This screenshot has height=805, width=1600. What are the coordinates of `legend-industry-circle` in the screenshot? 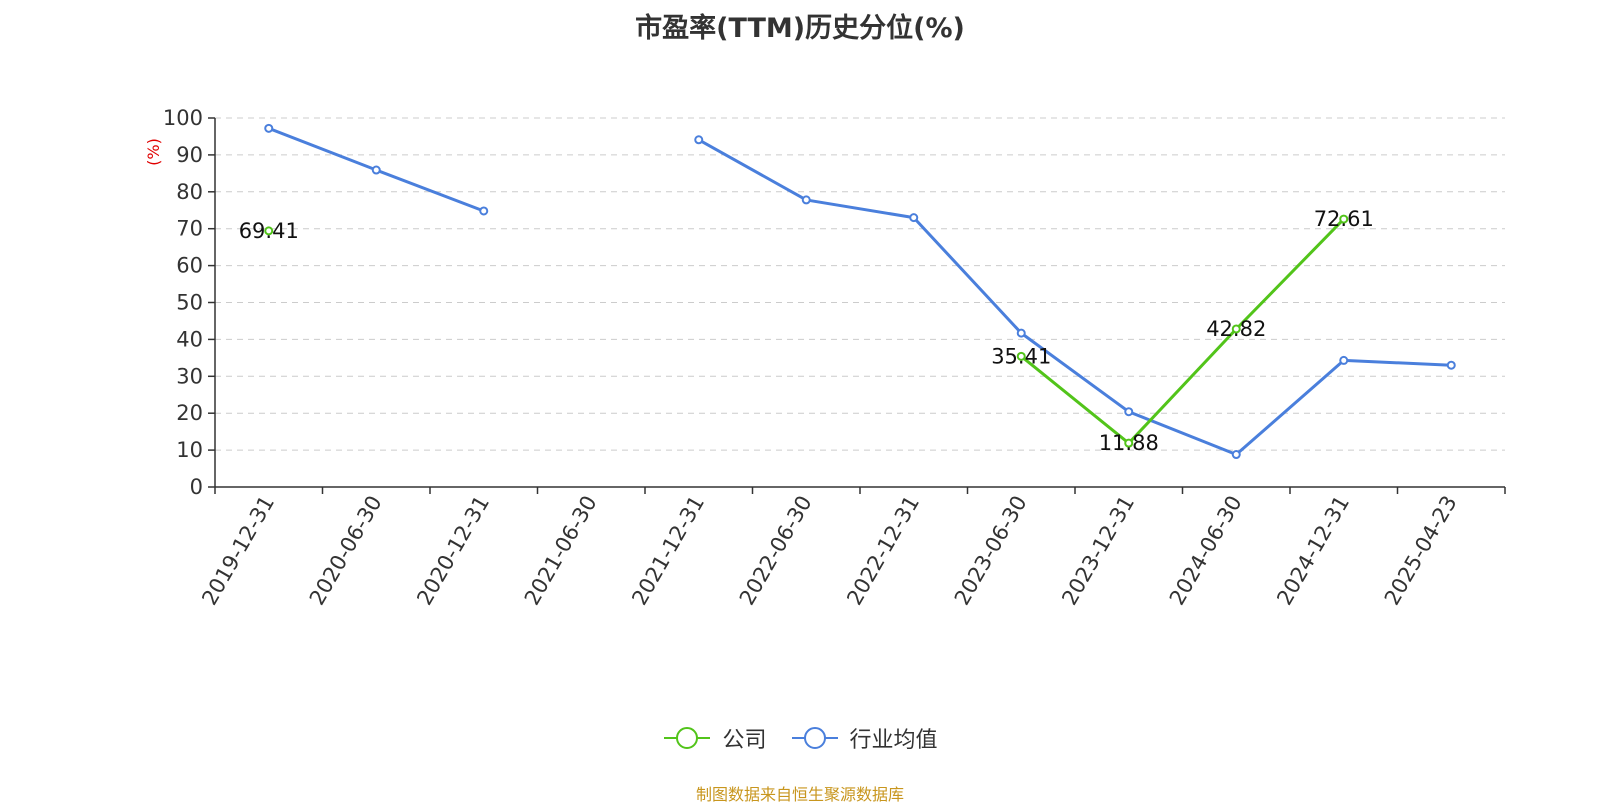 It's located at (814, 738).